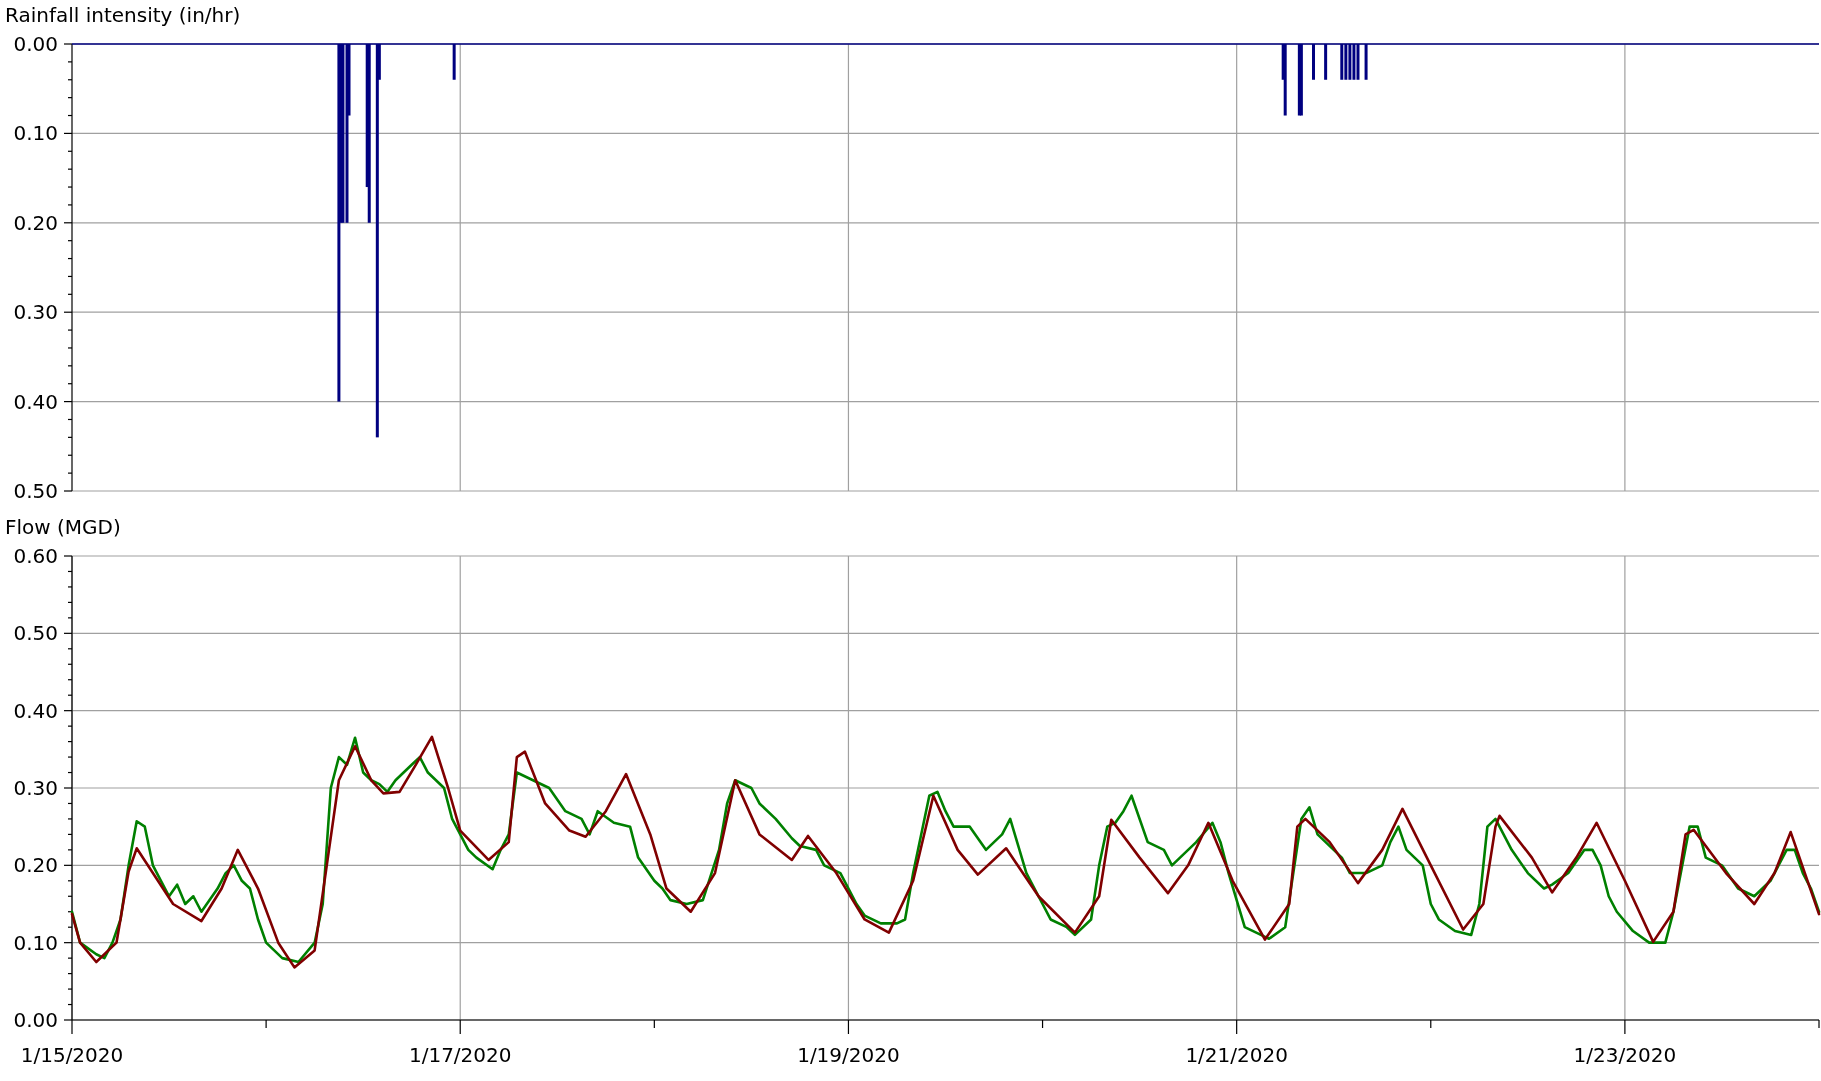 The width and height of the screenshot is (1821, 1081). I want to click on x-tick-label: 1/17/2020, so click(460, 1055).